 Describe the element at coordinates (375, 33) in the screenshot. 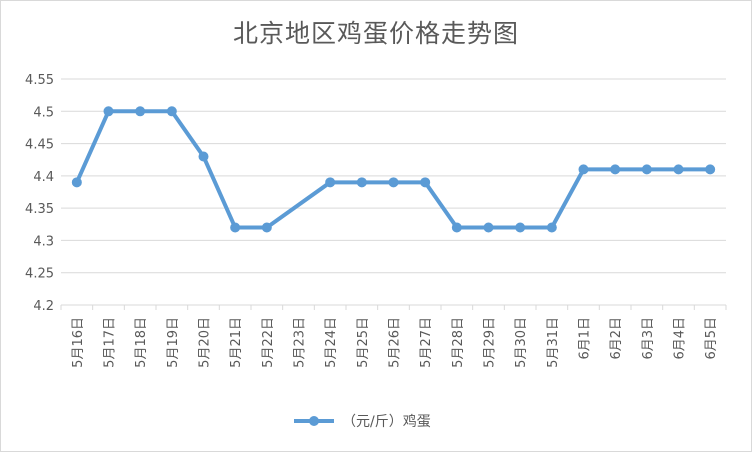

I see `chart-title: 北京地区鸡蛋价格走势图` at that location.